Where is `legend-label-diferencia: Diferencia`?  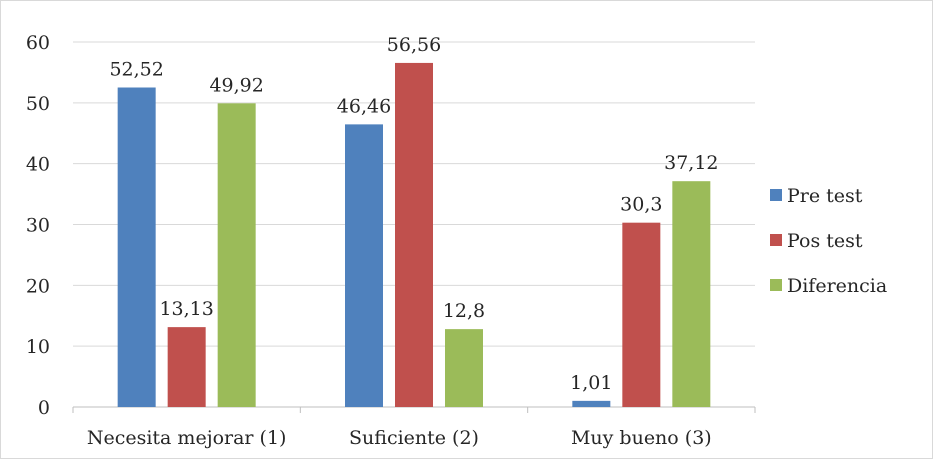 legend-label-diferencia: Diferencia is located at coordinates (837, 286).